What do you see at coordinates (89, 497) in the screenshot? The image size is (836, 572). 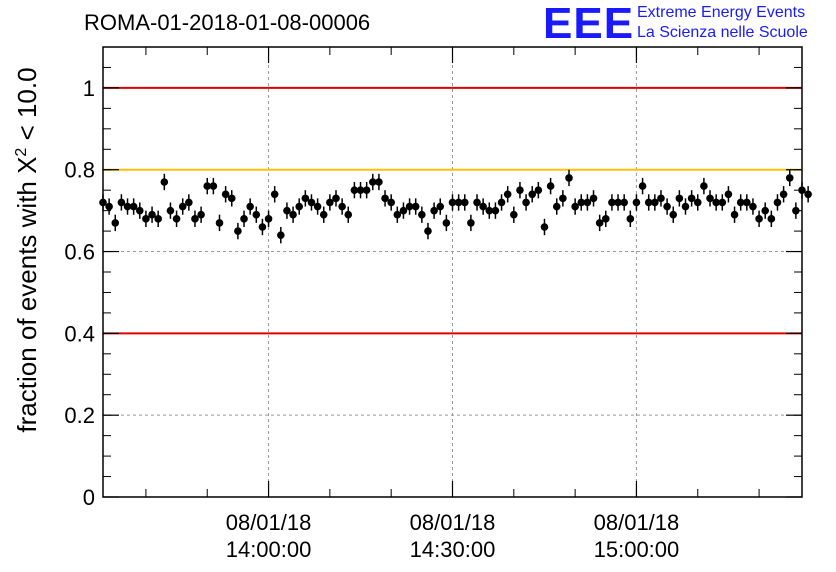 I see `y-tick-label: 0` at bounding box center [89, 497].